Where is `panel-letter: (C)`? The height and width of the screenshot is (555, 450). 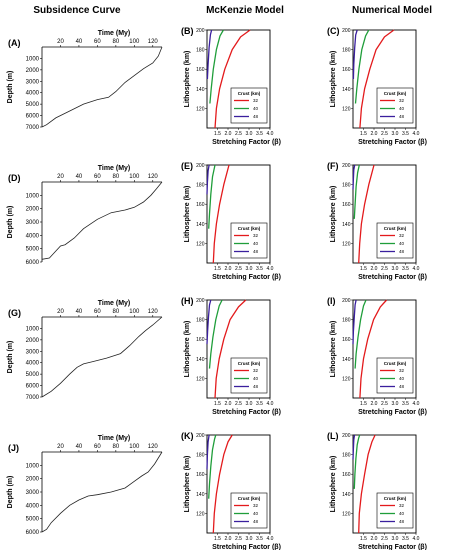
panel-letter: (C) is located at coordinates (333, 31).